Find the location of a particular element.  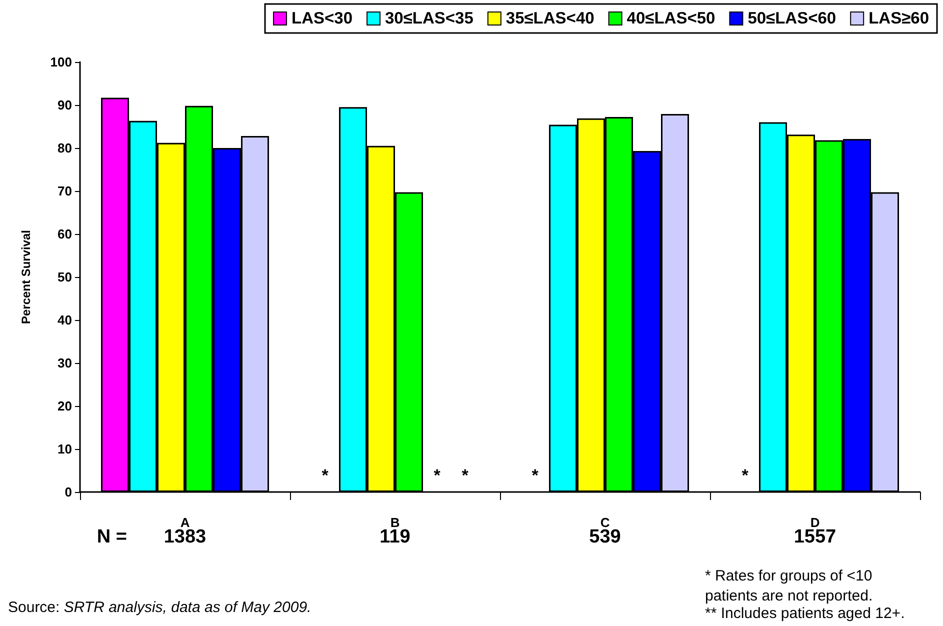

legend-label: LAS≥60 is located at coordinates (899, 19).